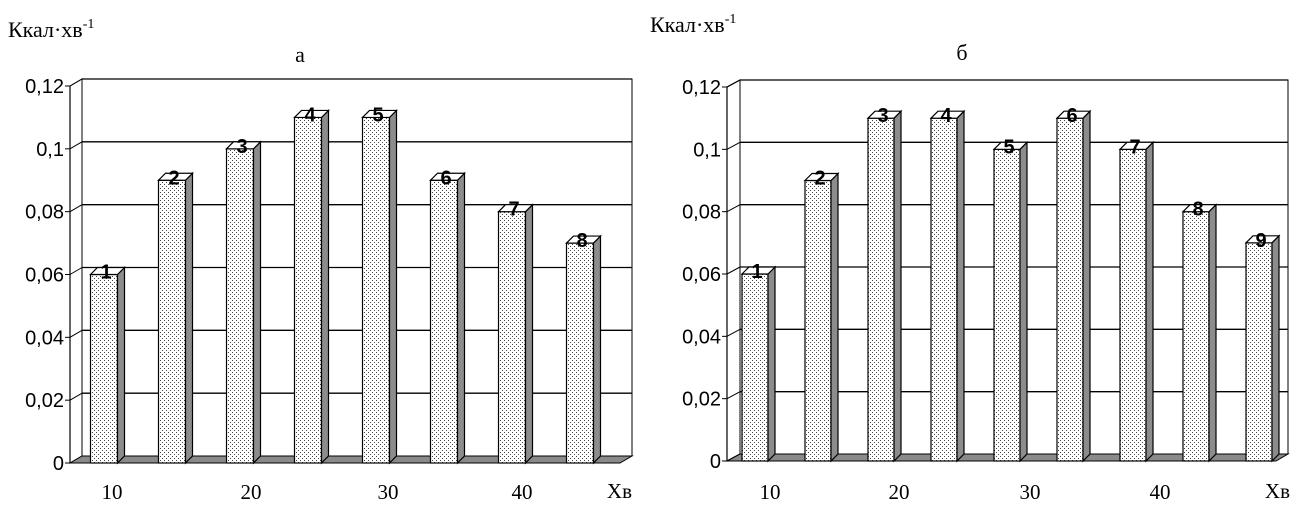  I want to click on bar: 8, so click(583, 347).